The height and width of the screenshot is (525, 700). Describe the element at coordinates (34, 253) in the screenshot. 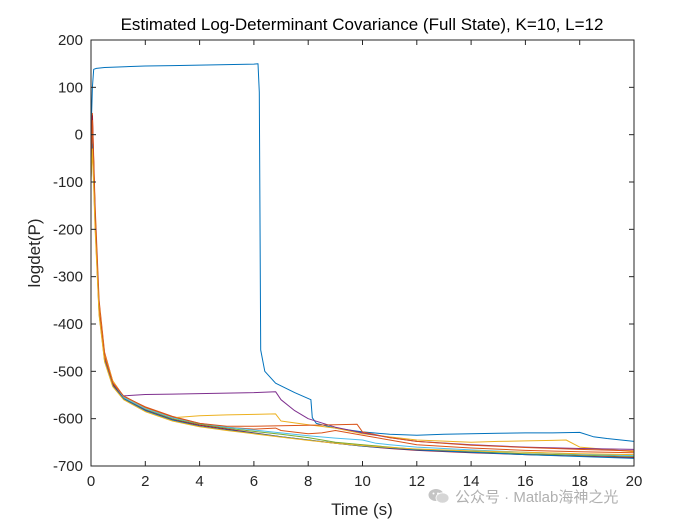

I see `y-axis-label: logdet(P)` at that location.